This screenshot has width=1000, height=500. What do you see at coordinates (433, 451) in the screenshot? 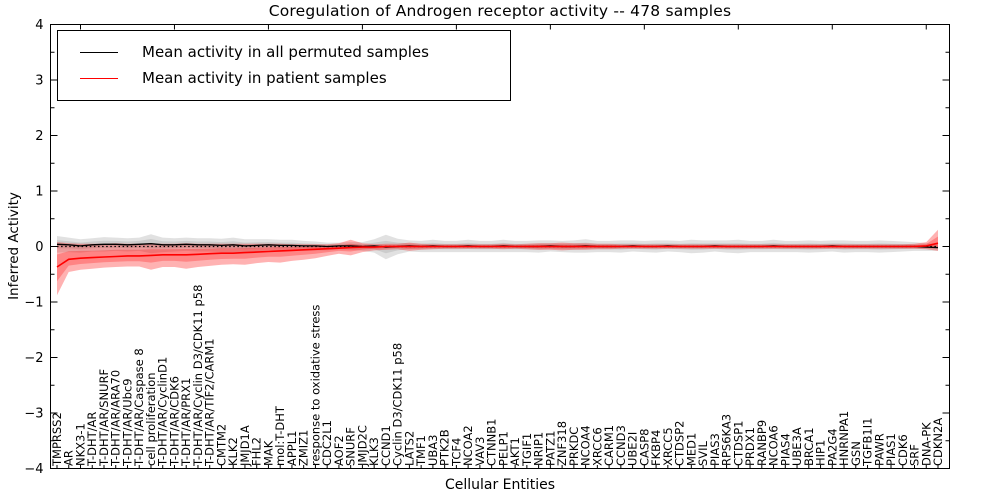
I see `x-category-label: UBA3` at bounding box center [433, 451].